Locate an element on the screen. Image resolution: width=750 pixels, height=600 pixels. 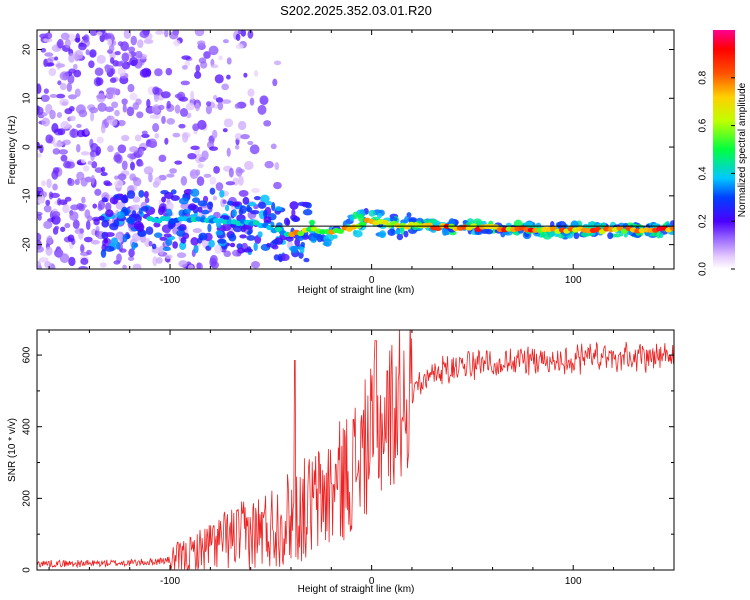
spectrogram-xtick-label: 100 is located at coordinates (573, 280).